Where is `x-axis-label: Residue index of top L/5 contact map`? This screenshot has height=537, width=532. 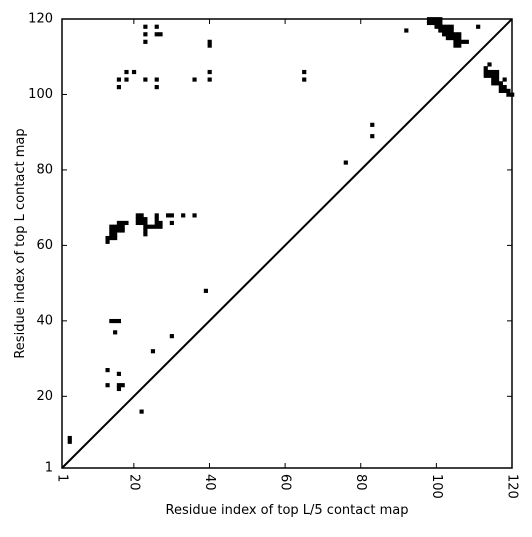
x-axis-label: Residue index of top L/5 contact map is located at coordinates (287, 510).